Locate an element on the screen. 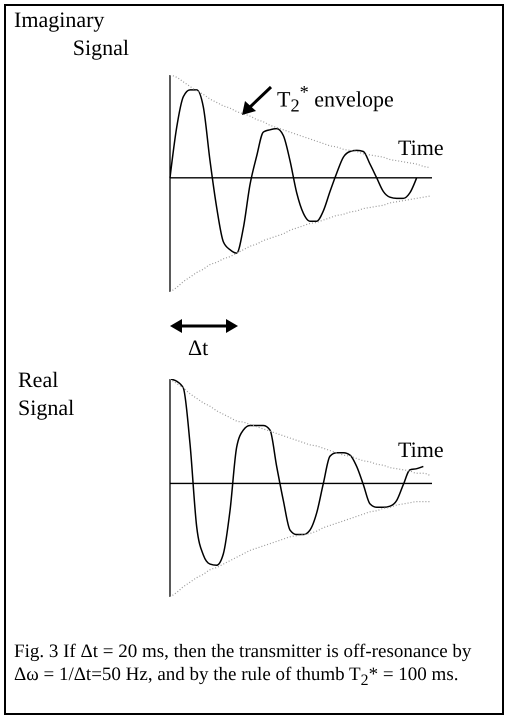  y-axis-title: Real Signal is located at coordinates (47, 394).